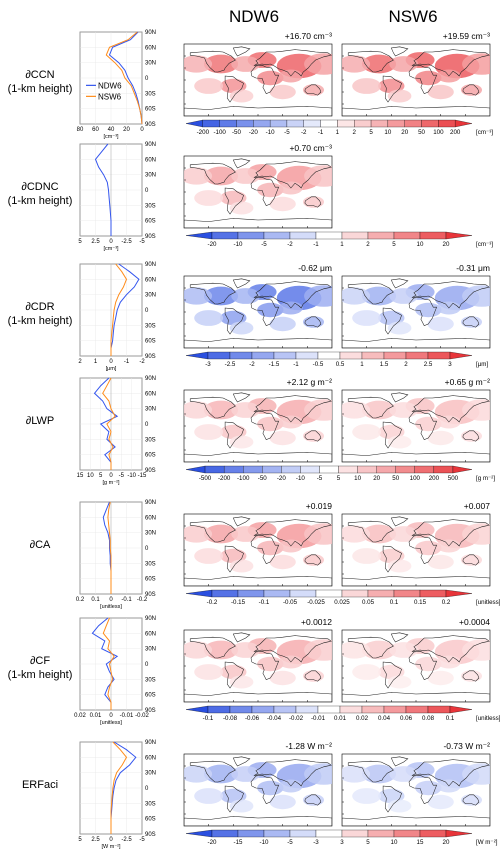 This screenshot has width=500, height=868. I want to click on colorbar-0-label: 1, so click(338, 132).